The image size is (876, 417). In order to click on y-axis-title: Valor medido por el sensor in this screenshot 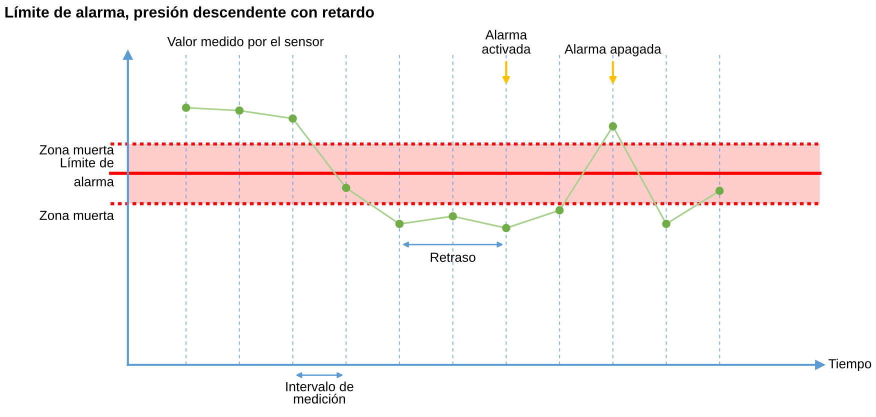, I will do `click(245, 42)`.